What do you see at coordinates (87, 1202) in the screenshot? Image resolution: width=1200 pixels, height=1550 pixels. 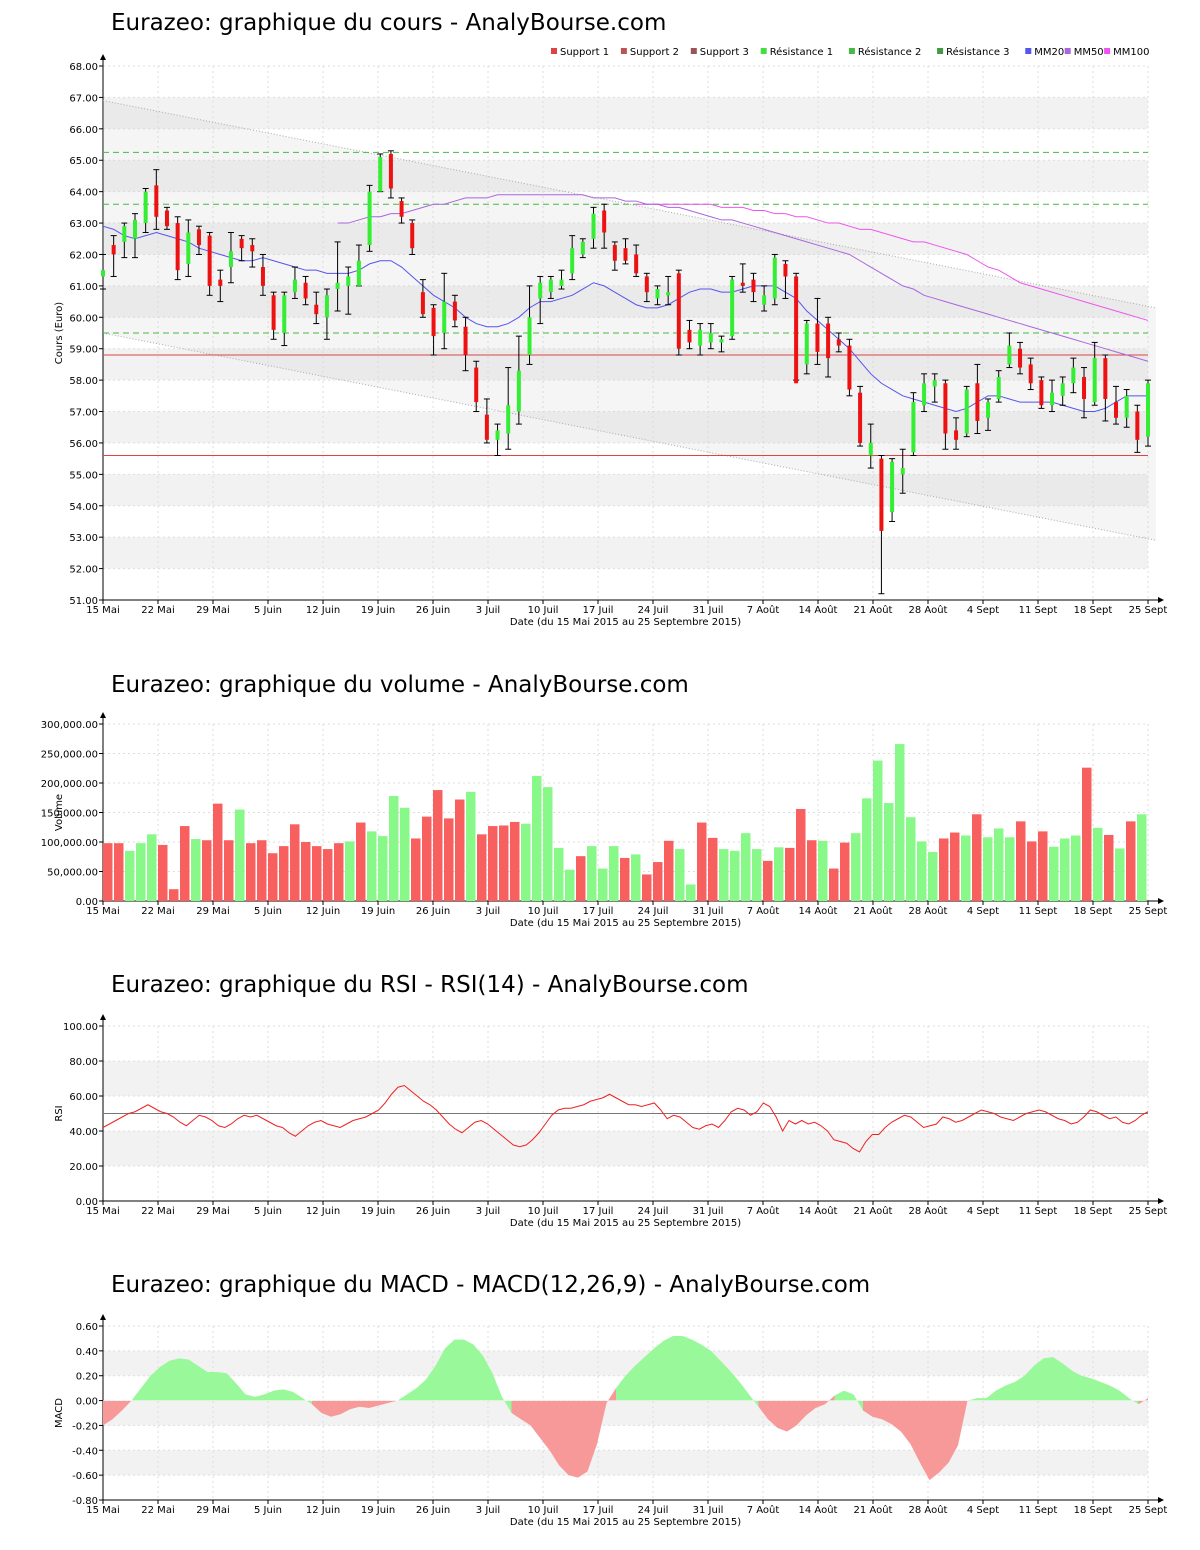 I see `rsi-ytick-label: 0.00` at bounding box center [87, 1202].